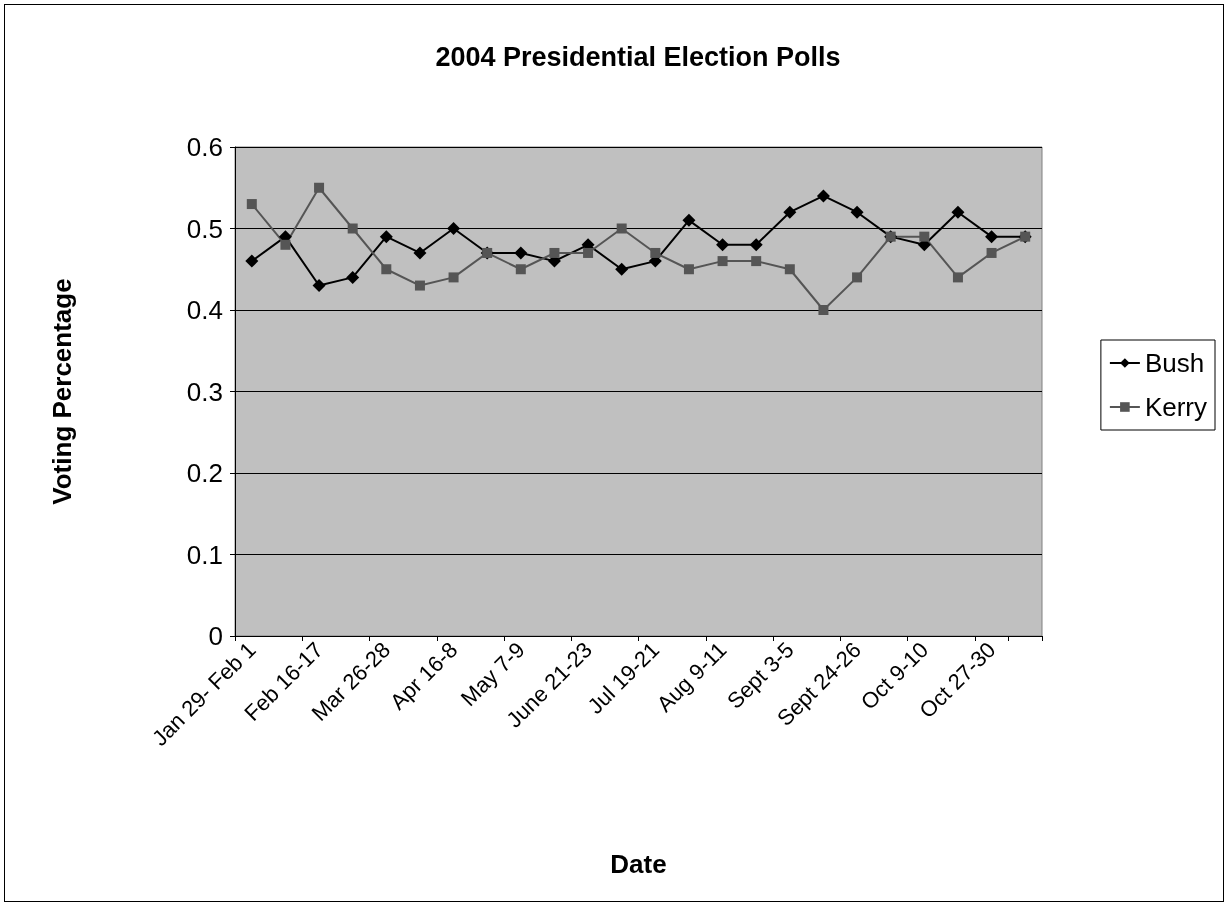  Describe the element at coordinates (638, 864) in the screenshot. I see `x-axis-title: Date` at that location.